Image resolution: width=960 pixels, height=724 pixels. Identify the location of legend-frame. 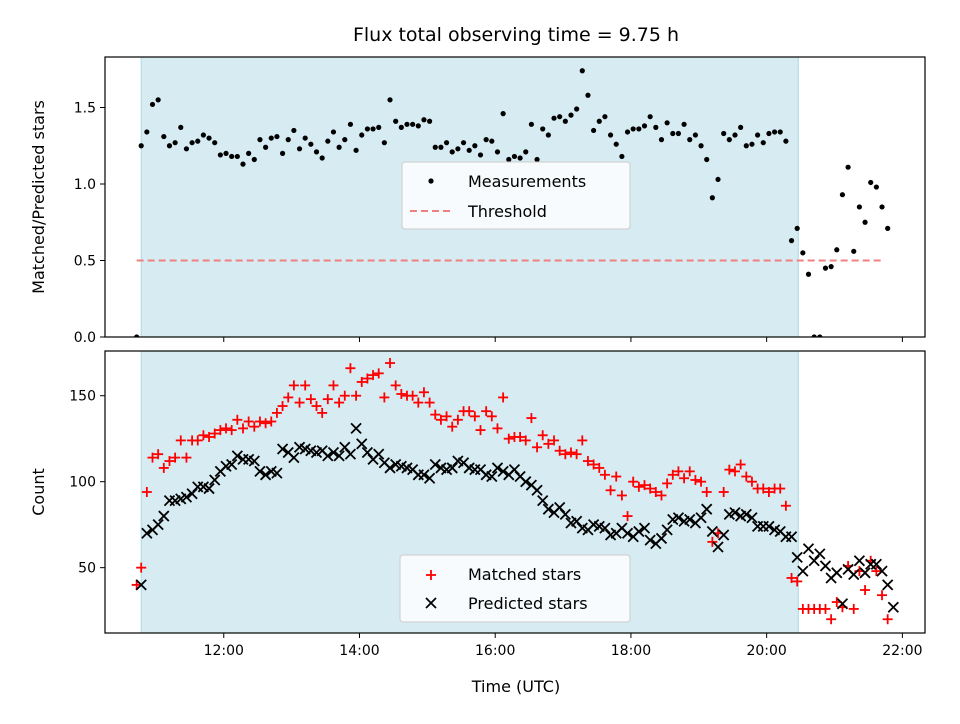
(516, 195).